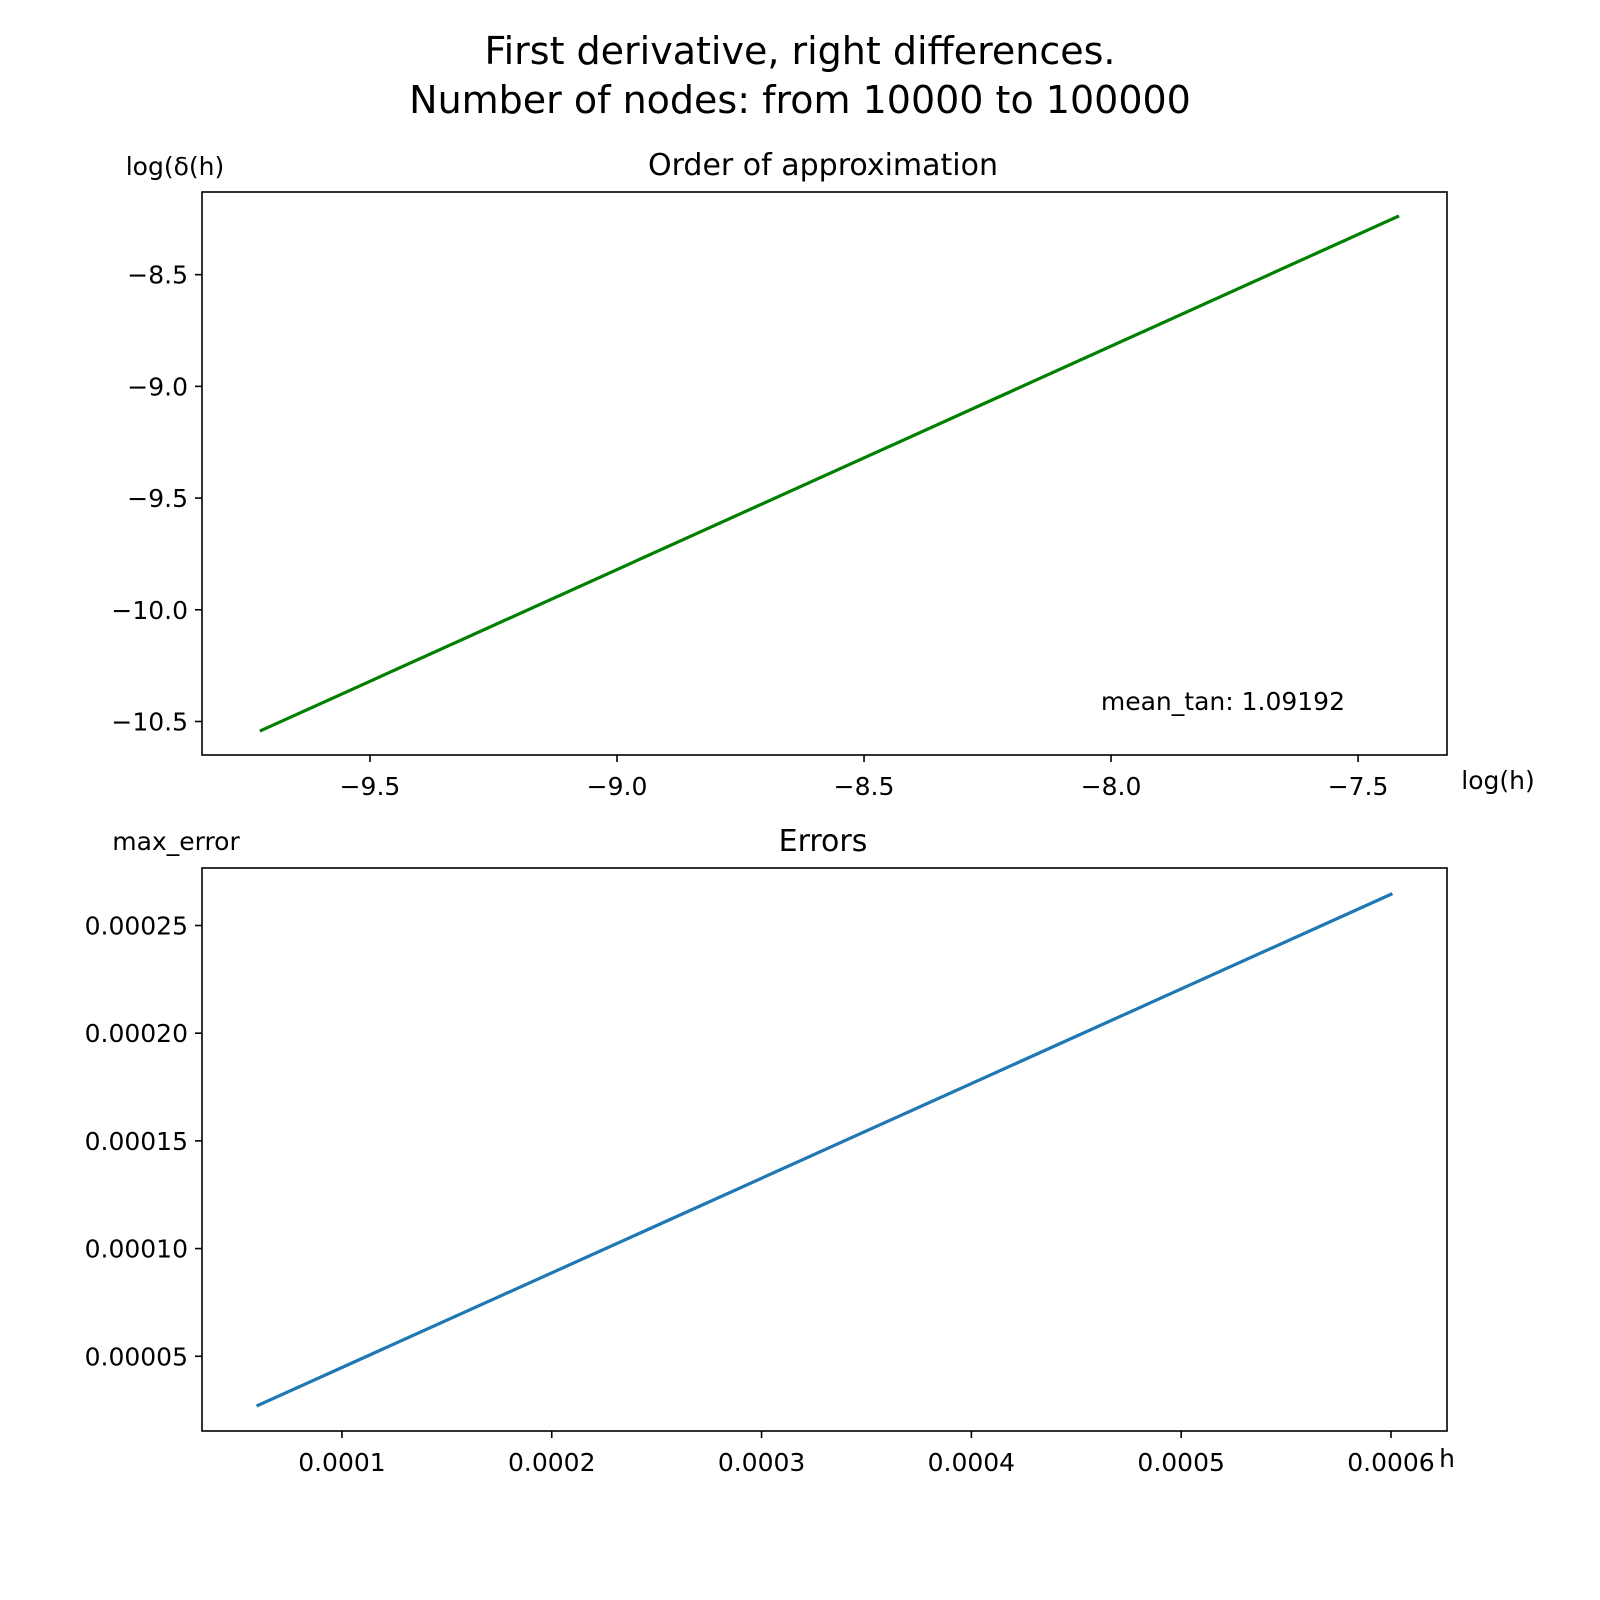 Image resolution: width=1600 pixels, height=1600 pixels. What do you see at coordinates (1111, 786) in the screenshot?
I see `x-tick-label: −8.0` at bounding box center [1111, 786].